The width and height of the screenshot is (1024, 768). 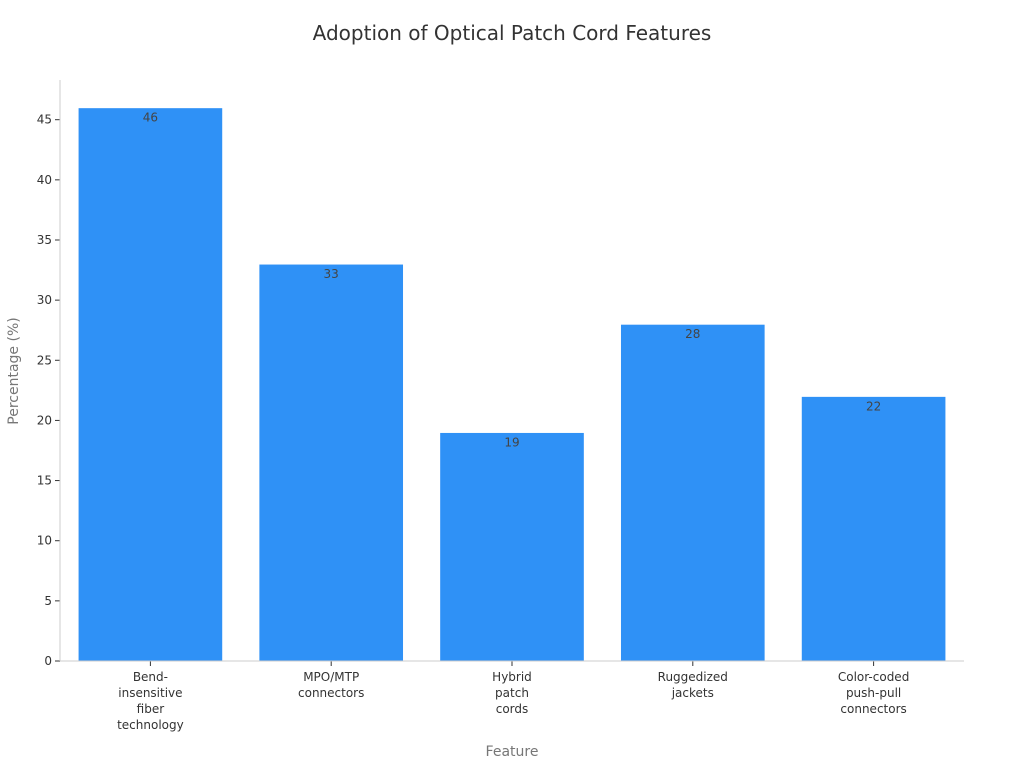 I want to click on x-tick-label: Color-coded push-pull connectors, so click(x=873, y=693).